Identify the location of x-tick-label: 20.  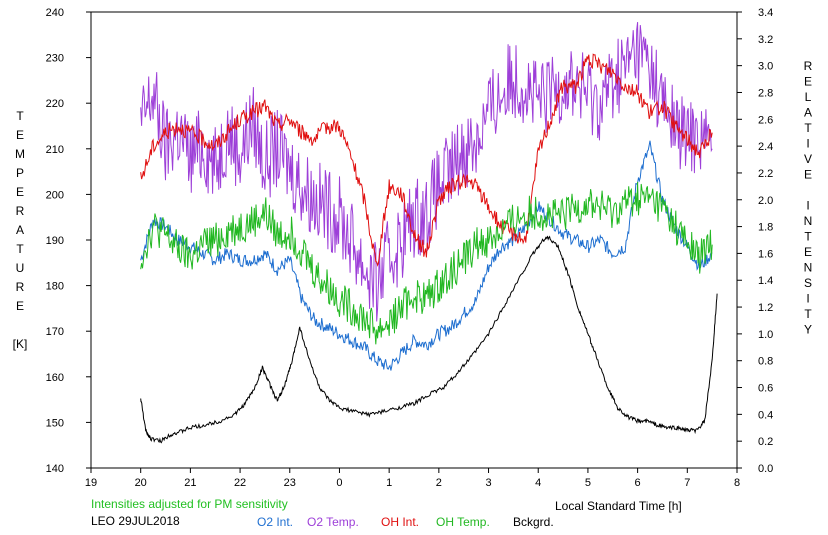
(141, 483).